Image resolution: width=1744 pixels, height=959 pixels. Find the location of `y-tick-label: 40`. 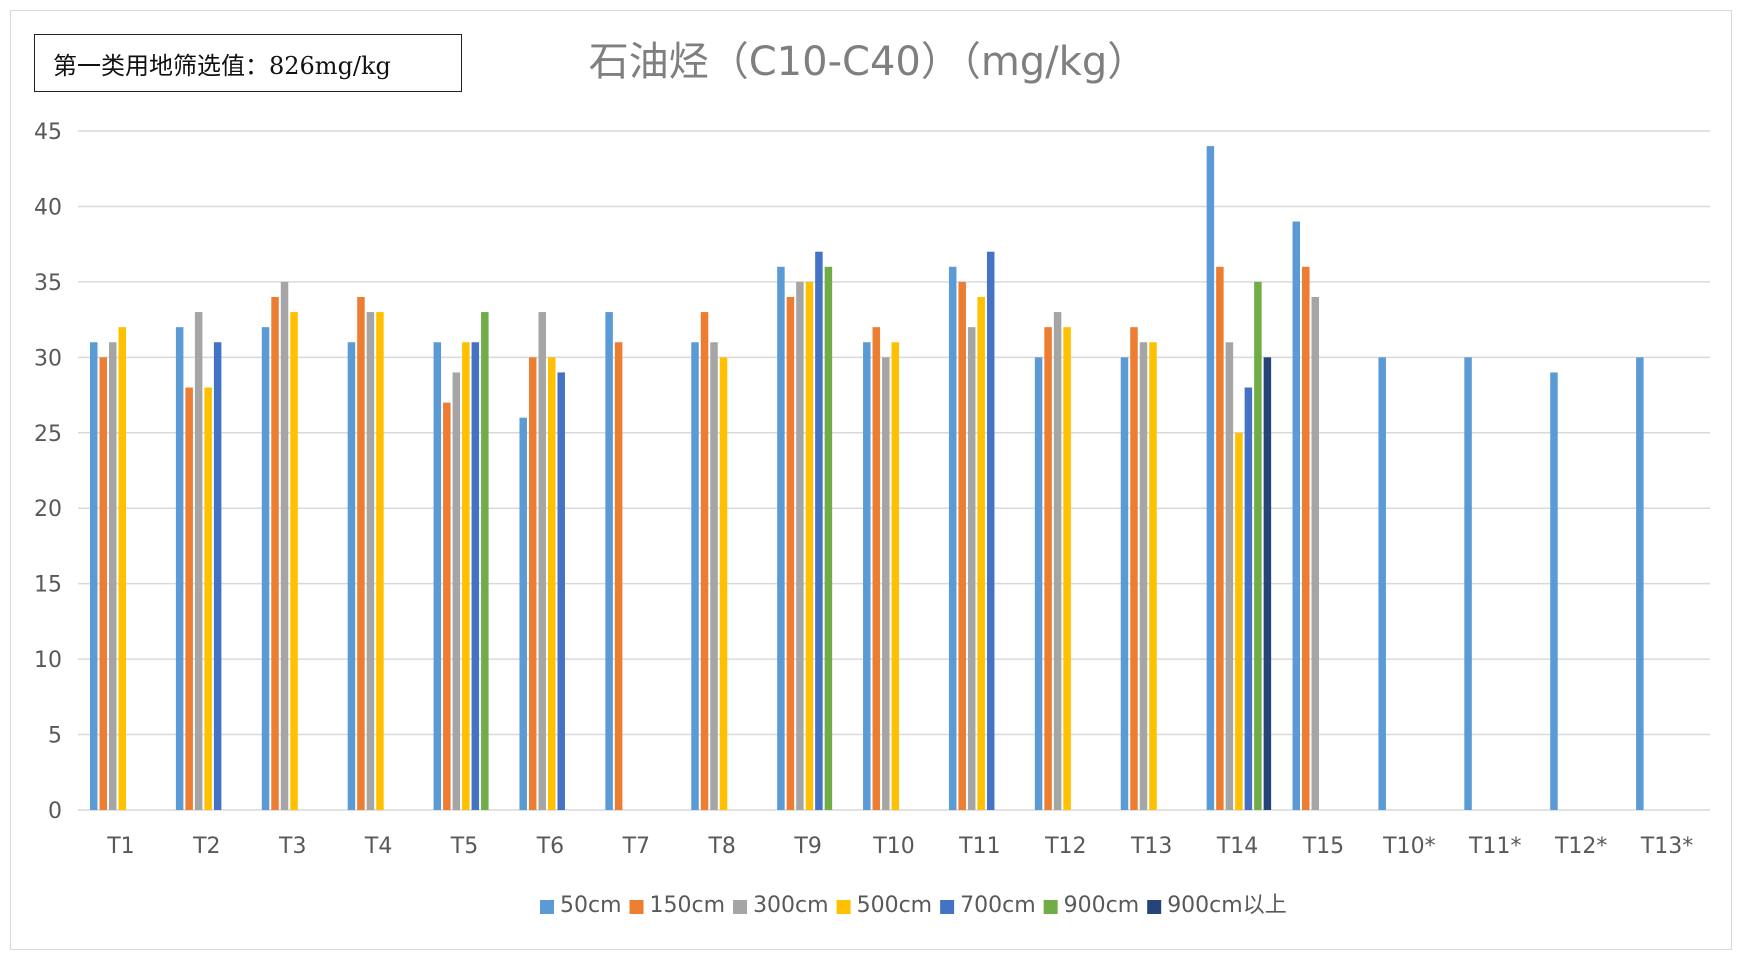

y-tick-label: 40 is located at coordinates (48, 207).